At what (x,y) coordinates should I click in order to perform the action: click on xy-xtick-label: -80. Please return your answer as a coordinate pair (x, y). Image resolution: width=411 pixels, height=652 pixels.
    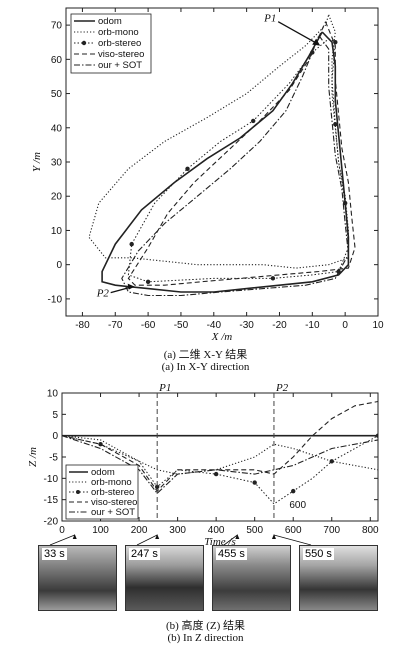
    Looking at the image, I should click on (82, 325).